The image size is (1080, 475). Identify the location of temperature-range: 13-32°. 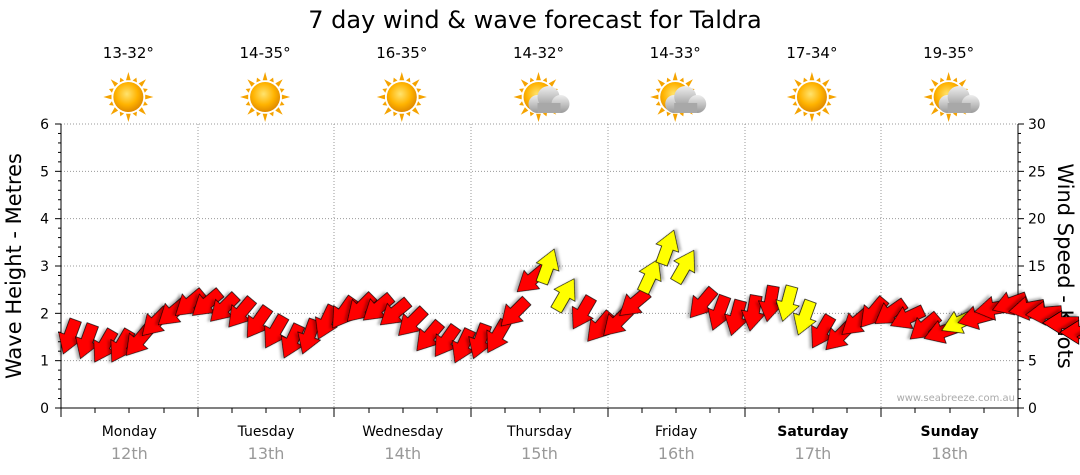
(128, 53).